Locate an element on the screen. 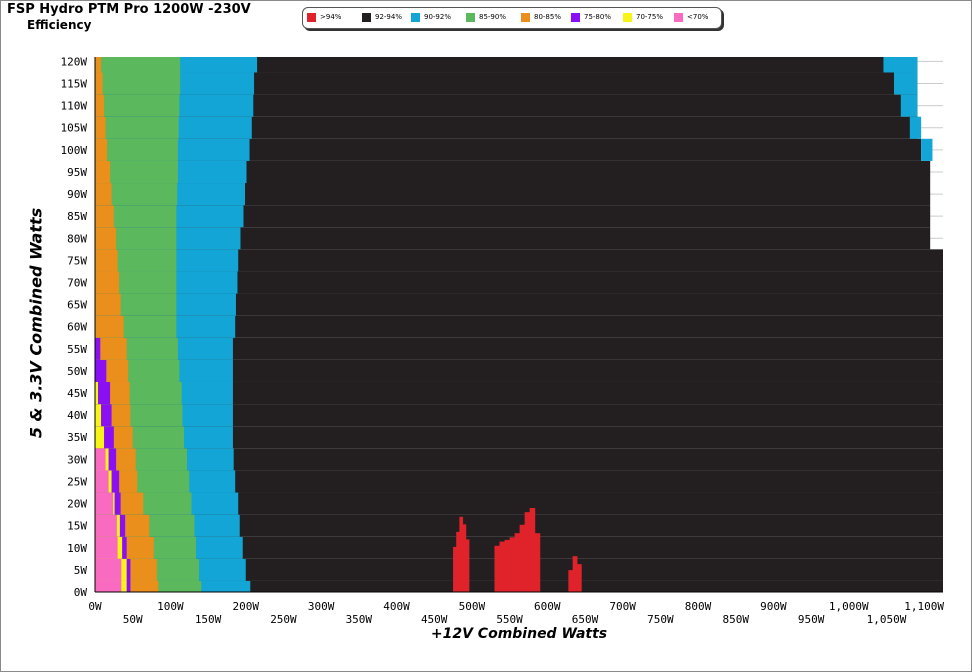 The height and width of the screenshot is (672, 972). x-tick-label: 550W is located at coordinates (509, 619).